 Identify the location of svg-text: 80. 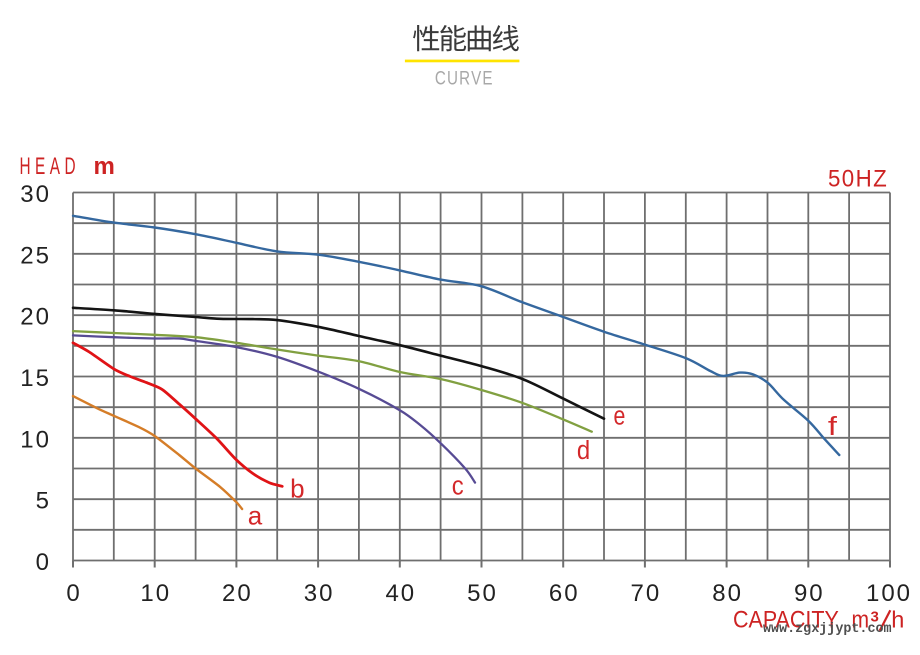
(727, 593).